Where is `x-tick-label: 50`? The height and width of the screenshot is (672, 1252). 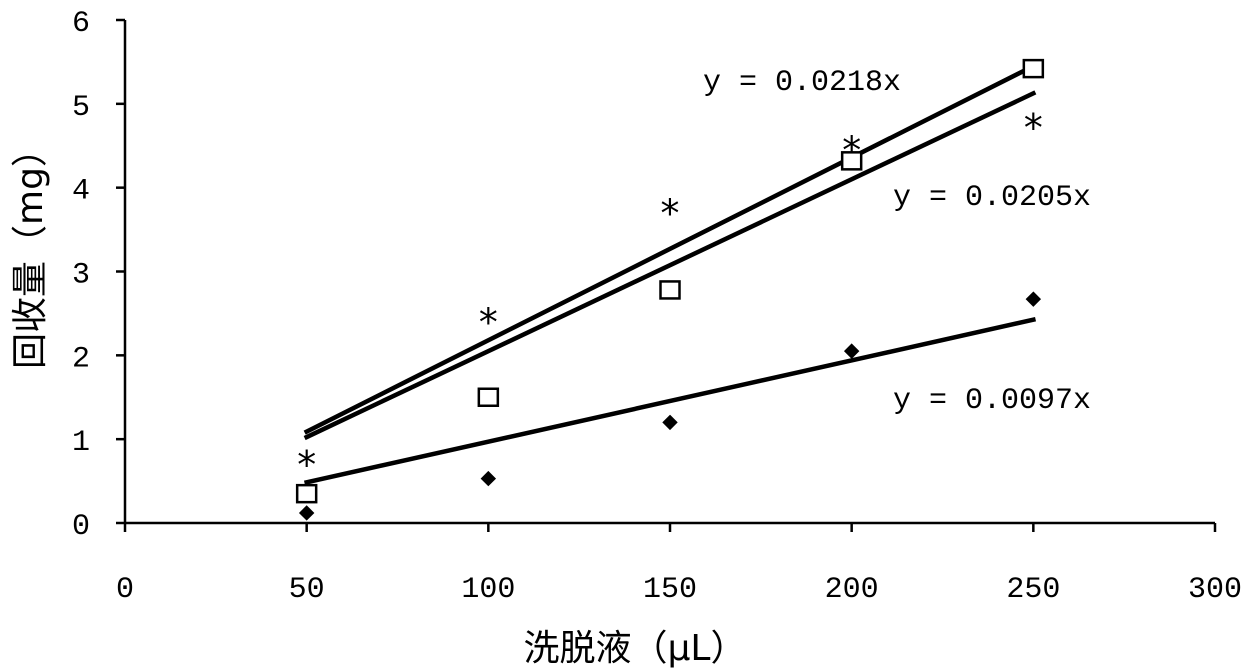
x-tick-label: 50 is located at coordinates (307, 590).